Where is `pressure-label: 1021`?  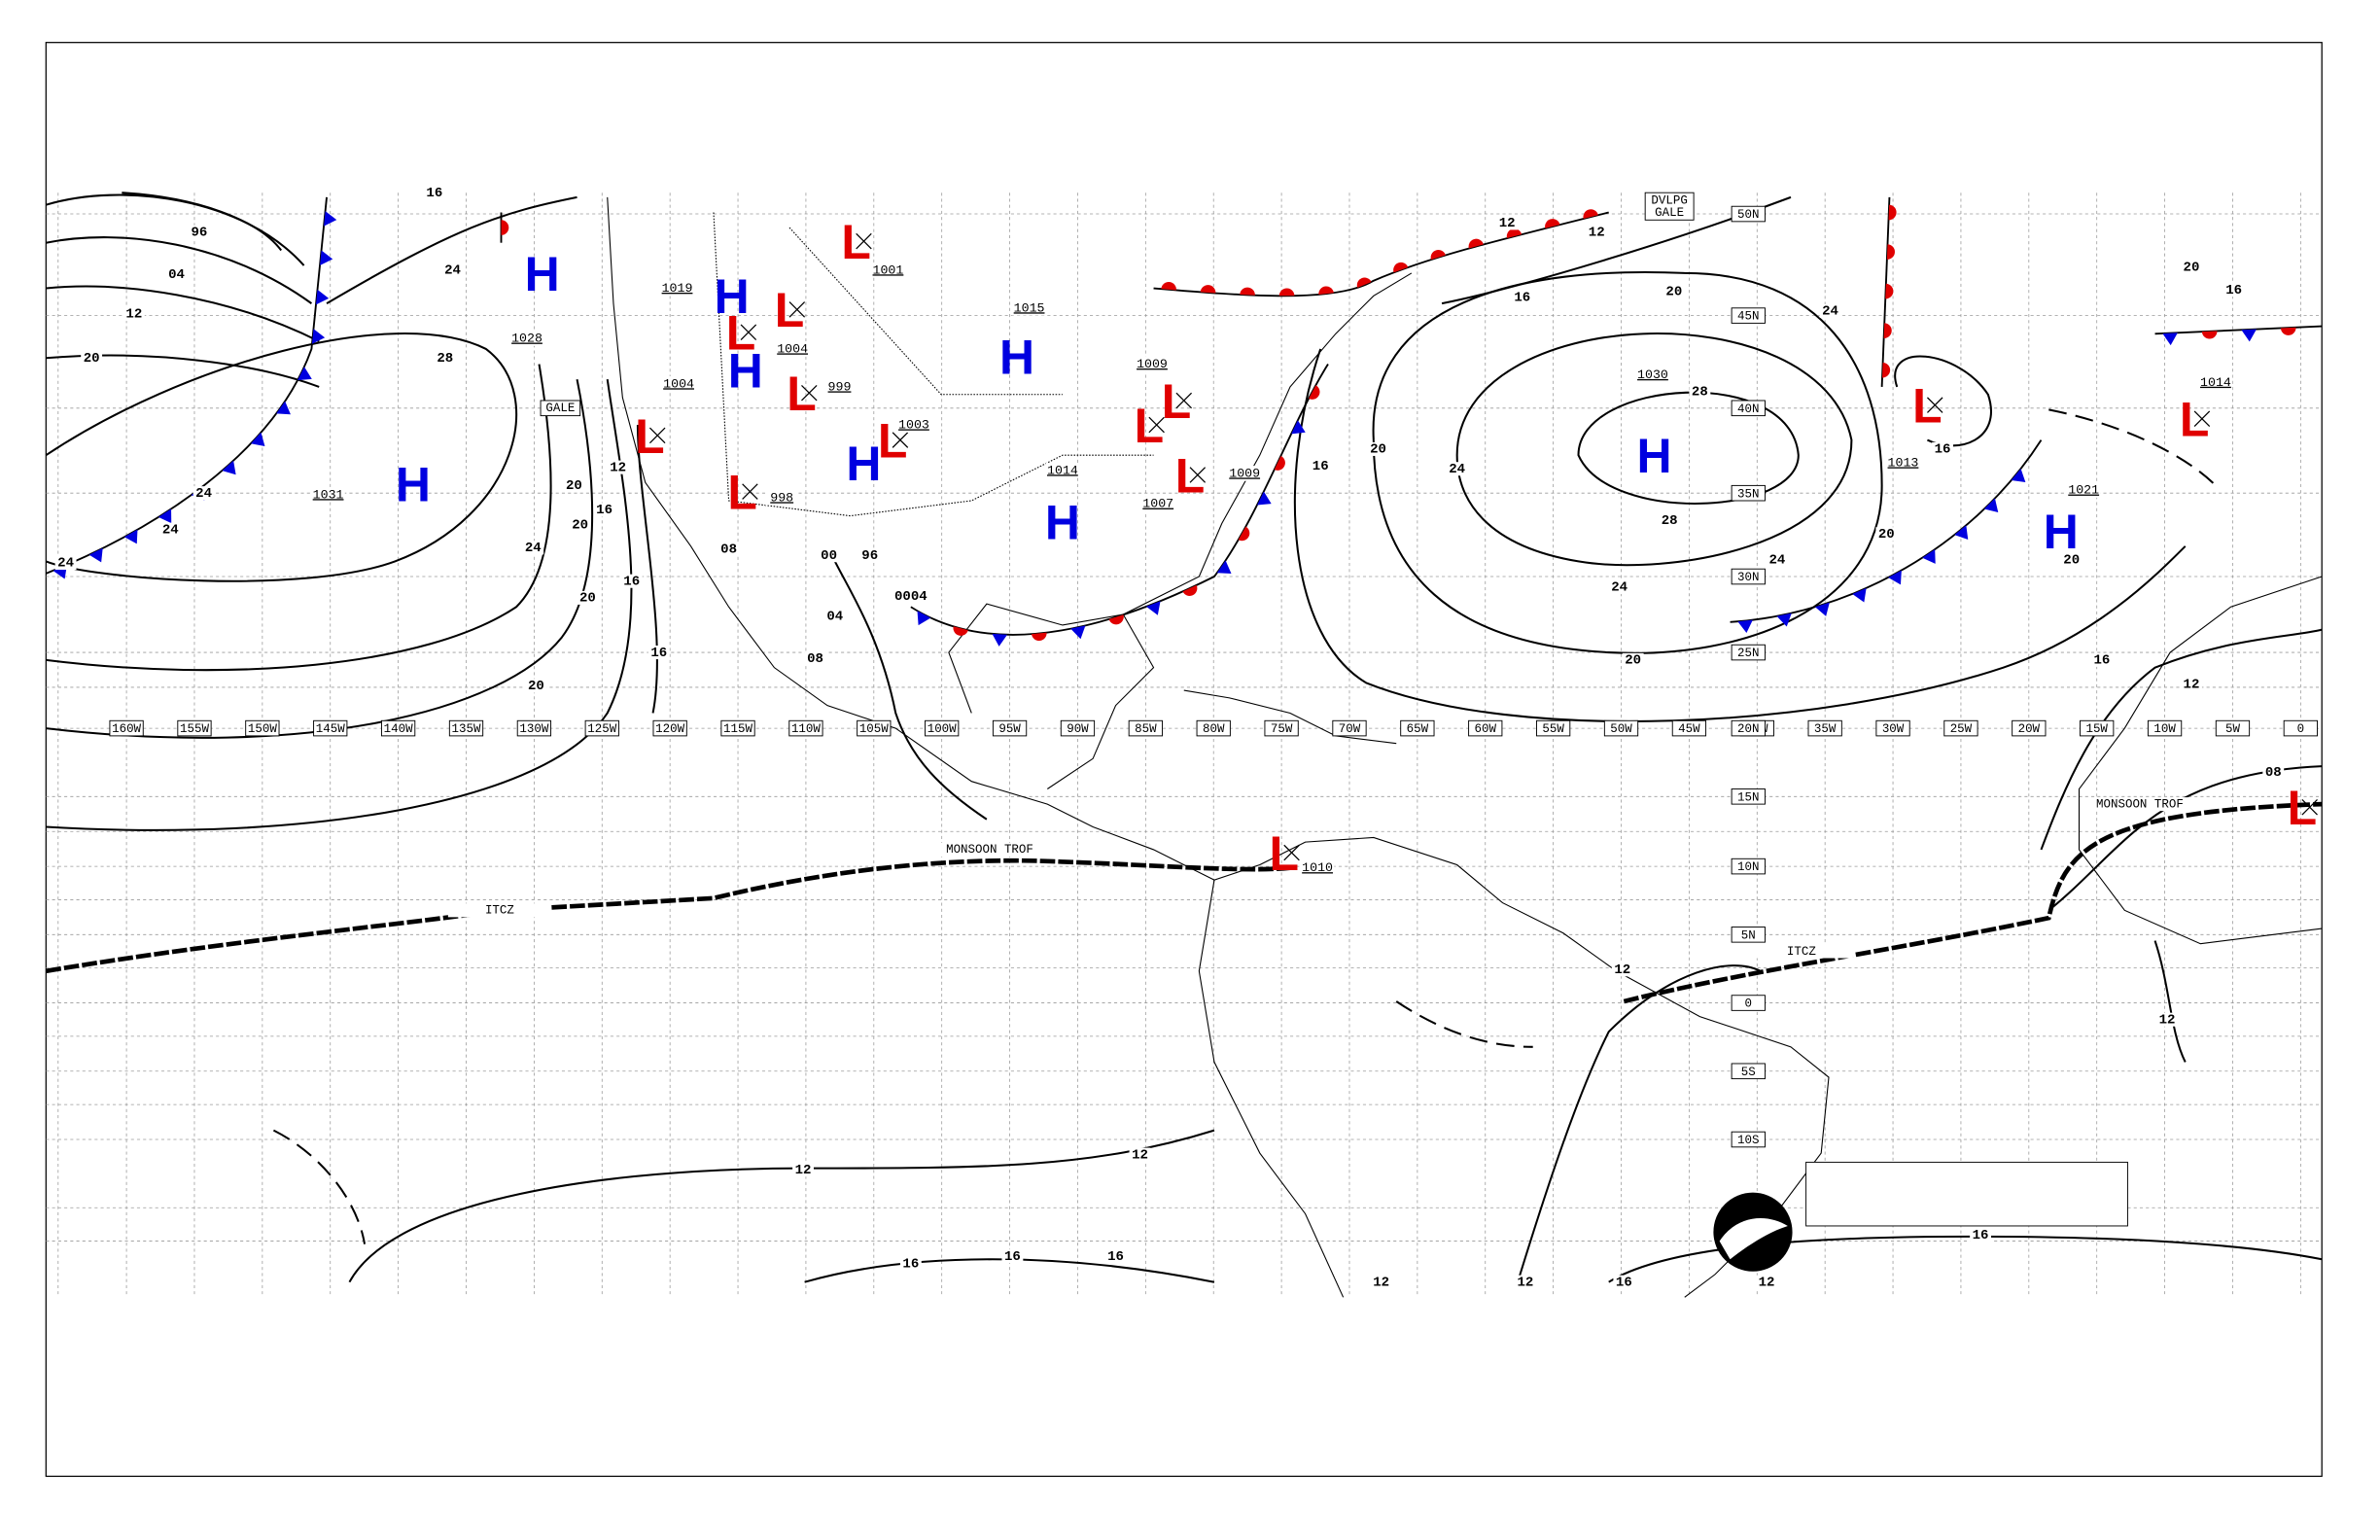 pressure-label: 1021 is located at coordinates (2083, 490).